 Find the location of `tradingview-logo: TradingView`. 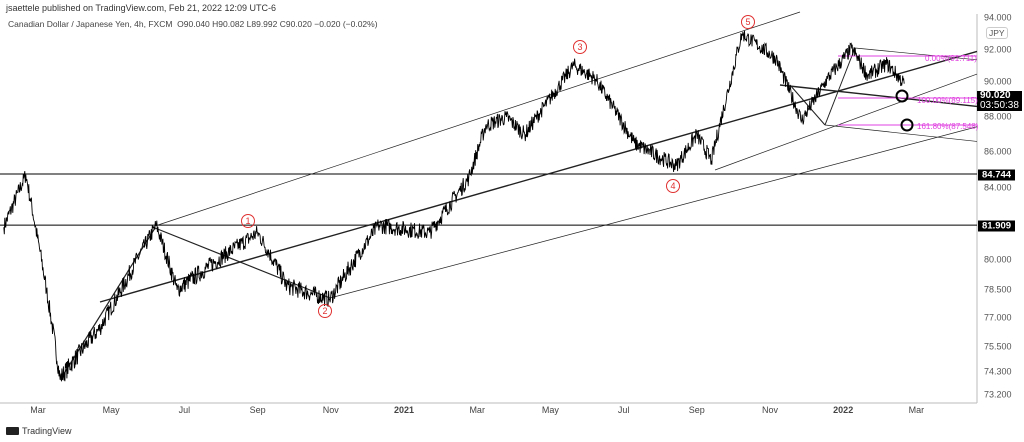

tradingview-logo: TradingView is located at coordinates (39, 431).